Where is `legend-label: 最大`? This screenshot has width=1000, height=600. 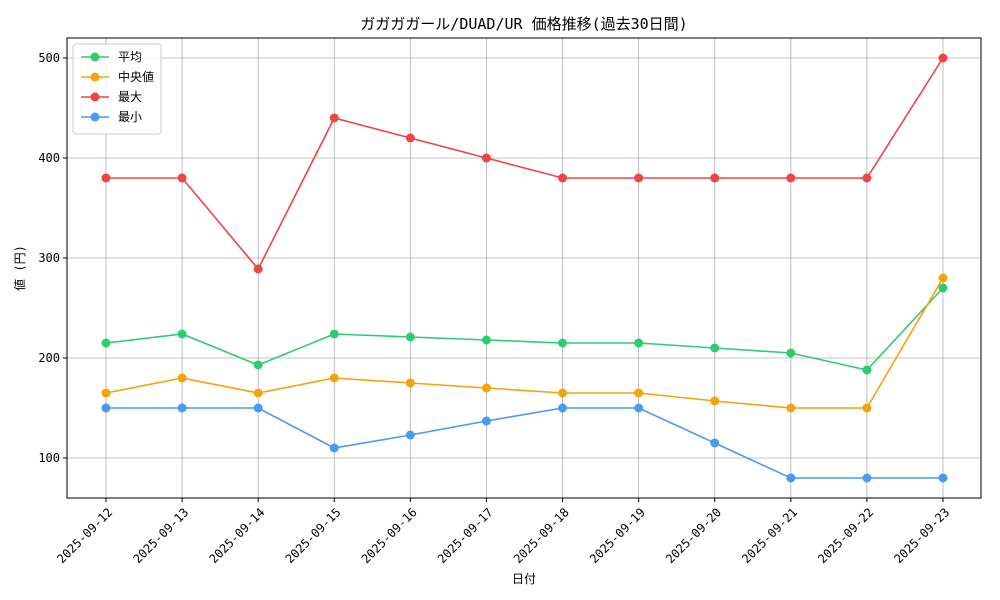 legend-label: 最大 is located at coordinates (130, 97).